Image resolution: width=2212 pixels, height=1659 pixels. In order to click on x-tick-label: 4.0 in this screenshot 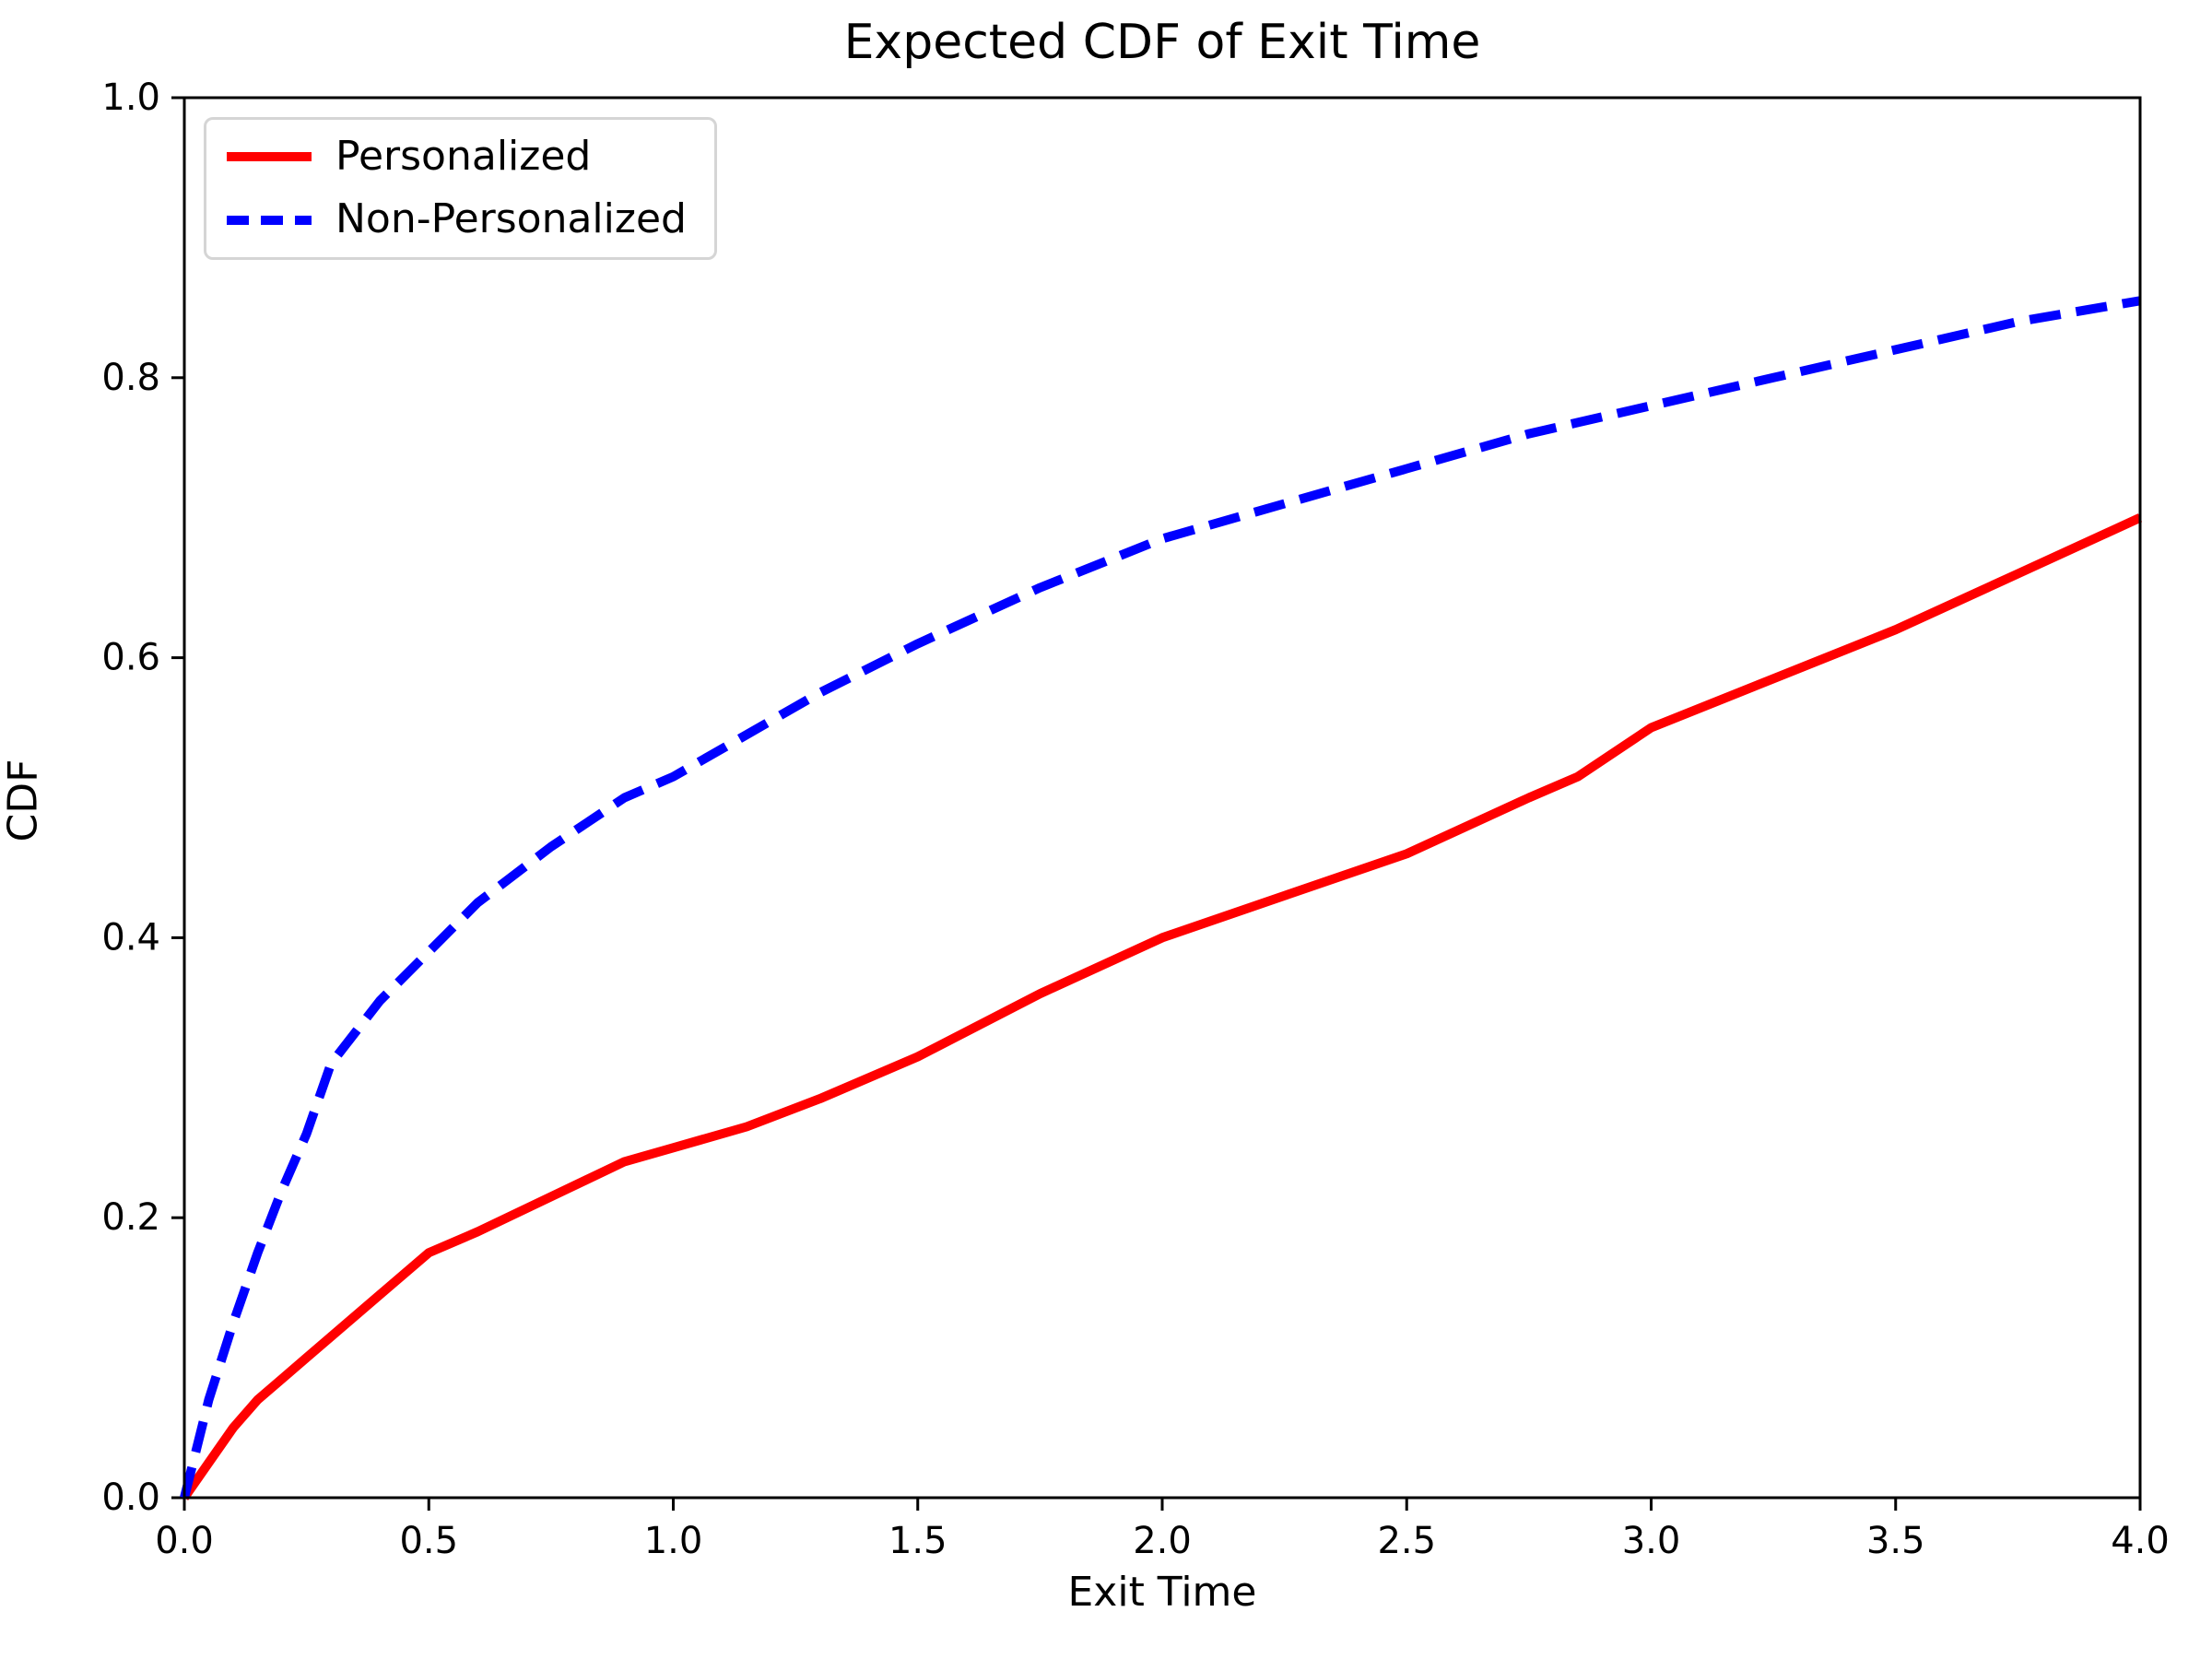, I will do `click(2140, 1541)`.